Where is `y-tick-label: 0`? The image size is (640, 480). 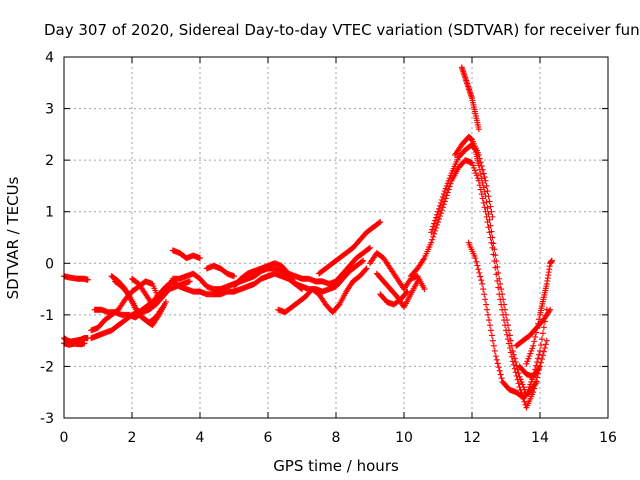 y-tick-label: 0 is located at coordinates (49, 264).